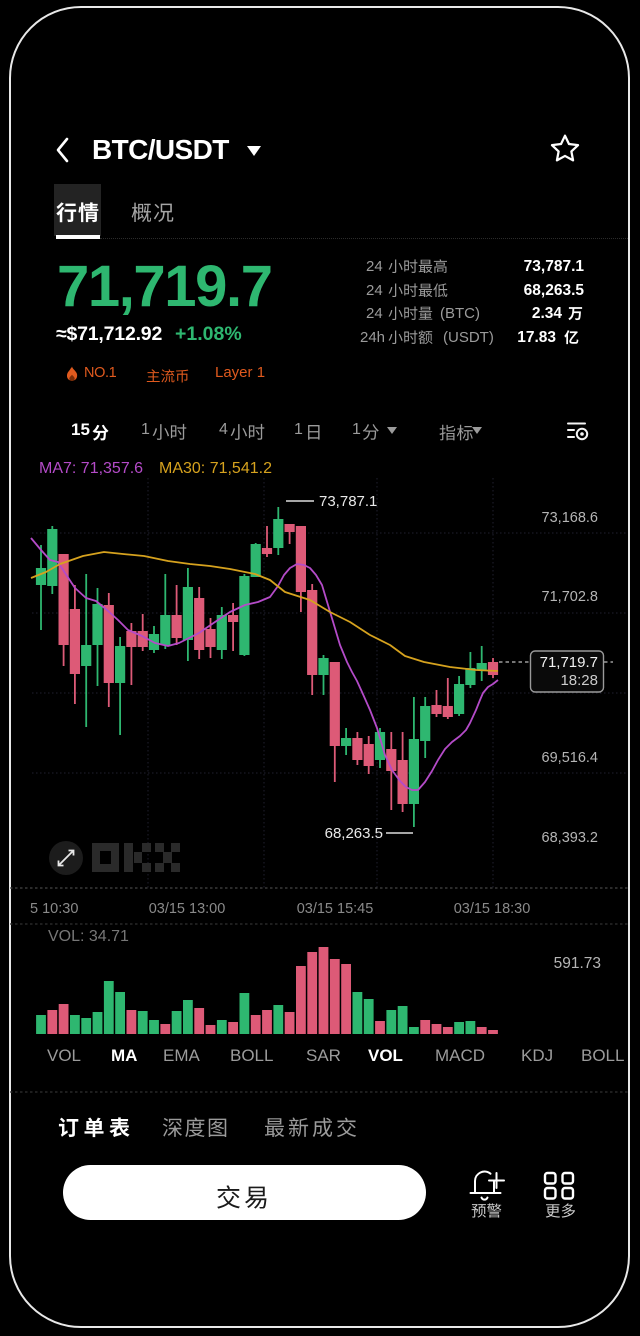  Describe the element at coordinates (54, 909) in the screenshot. I see `svg-text: 5 10:30` at that location.